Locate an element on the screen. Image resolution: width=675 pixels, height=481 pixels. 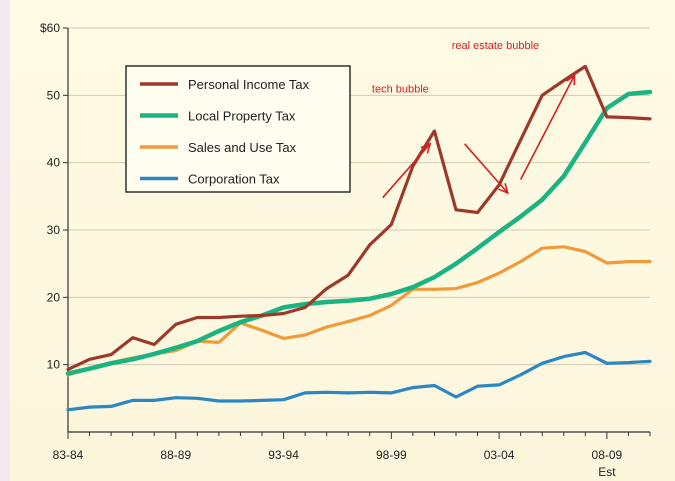
y-tick-label: 10 is located at coordinates (54, 365).